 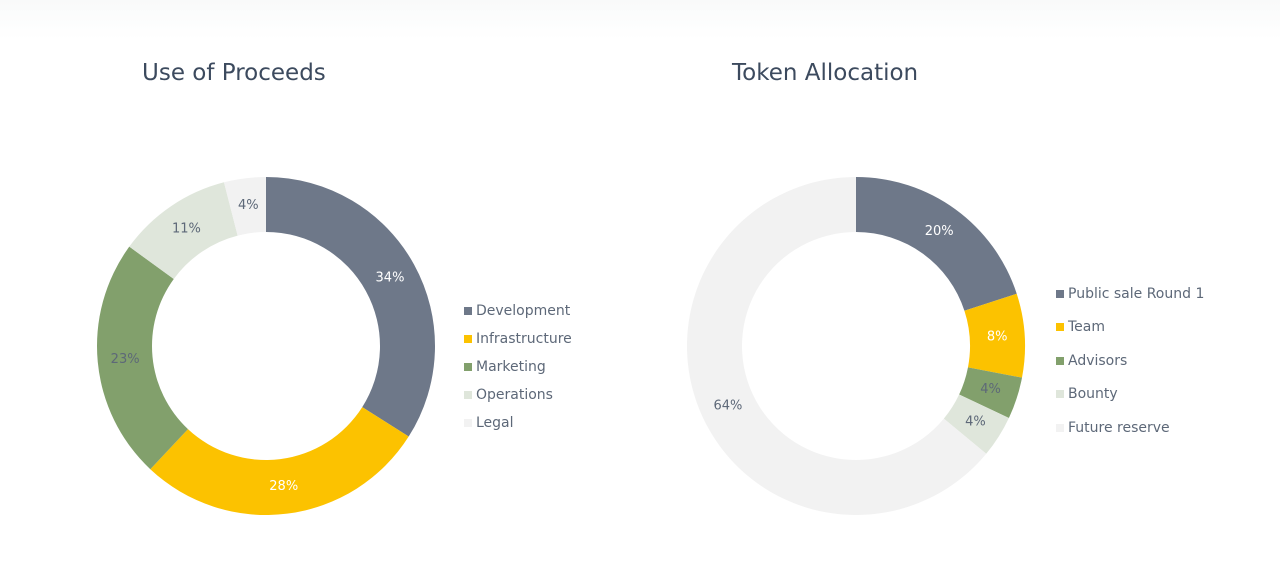 I want to click on legend-label: Legal, so click(x=495, y=423).